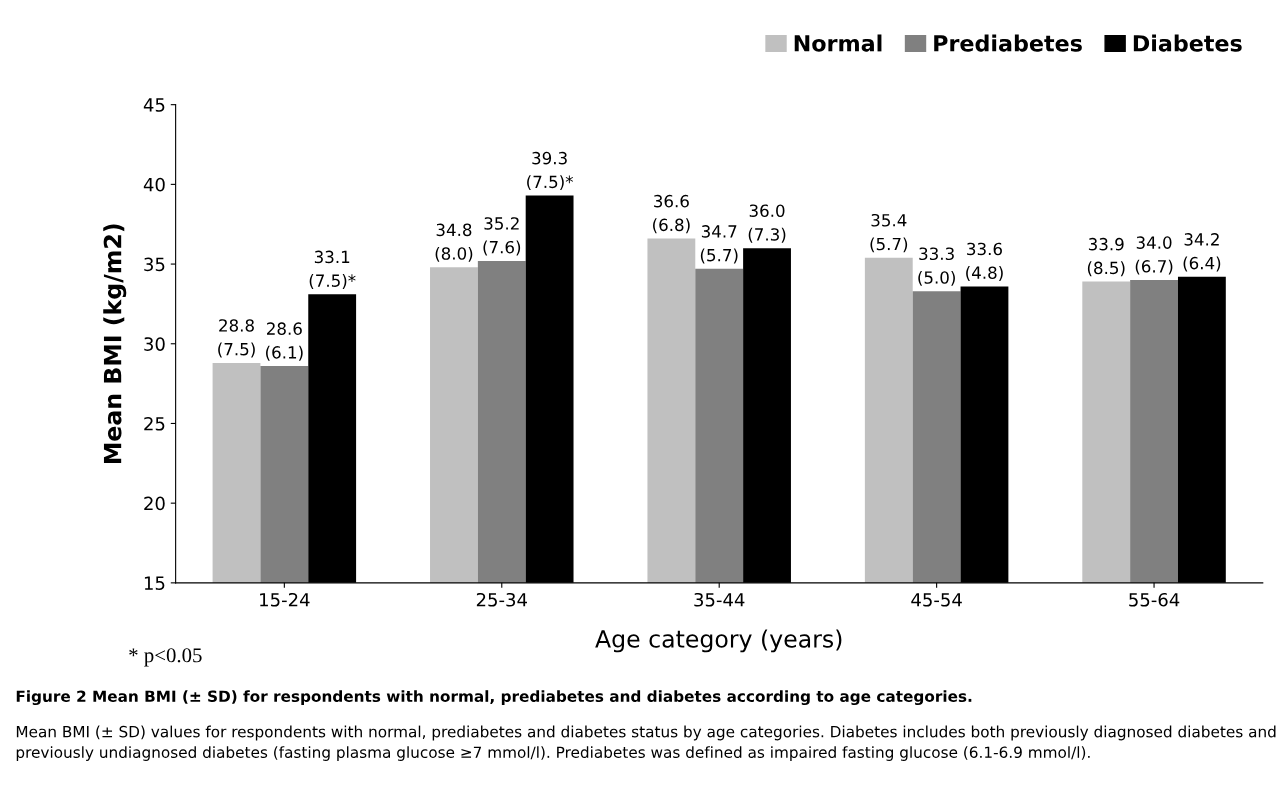  I want to click on y-tick-label: 20, so click(154, 503).